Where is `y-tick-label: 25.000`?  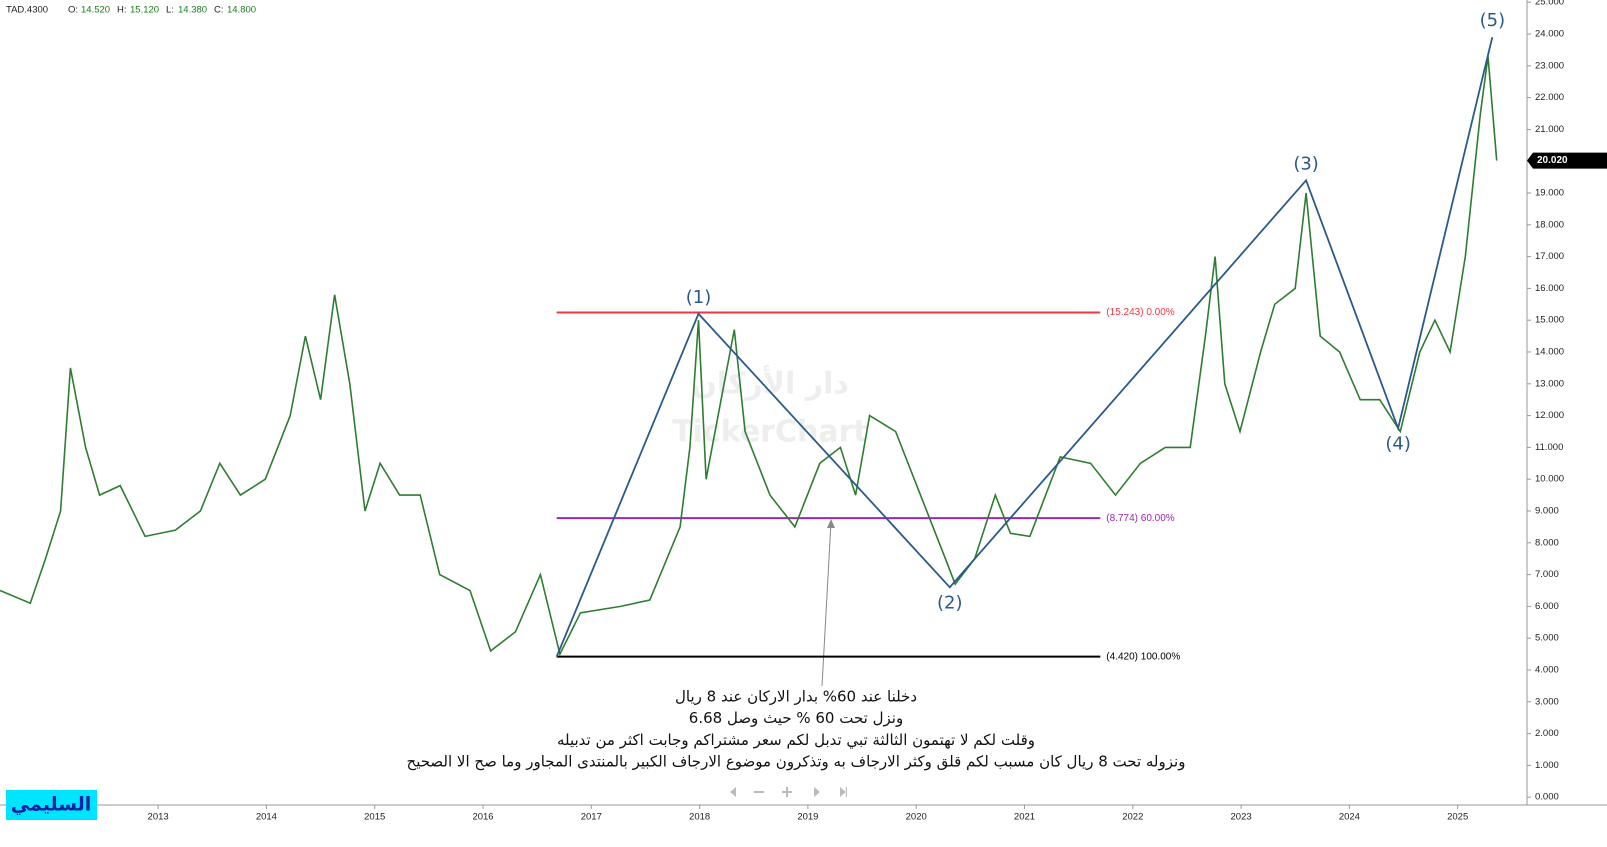
y-tick-label: 25.000 is located at coordinates (1549, 4).